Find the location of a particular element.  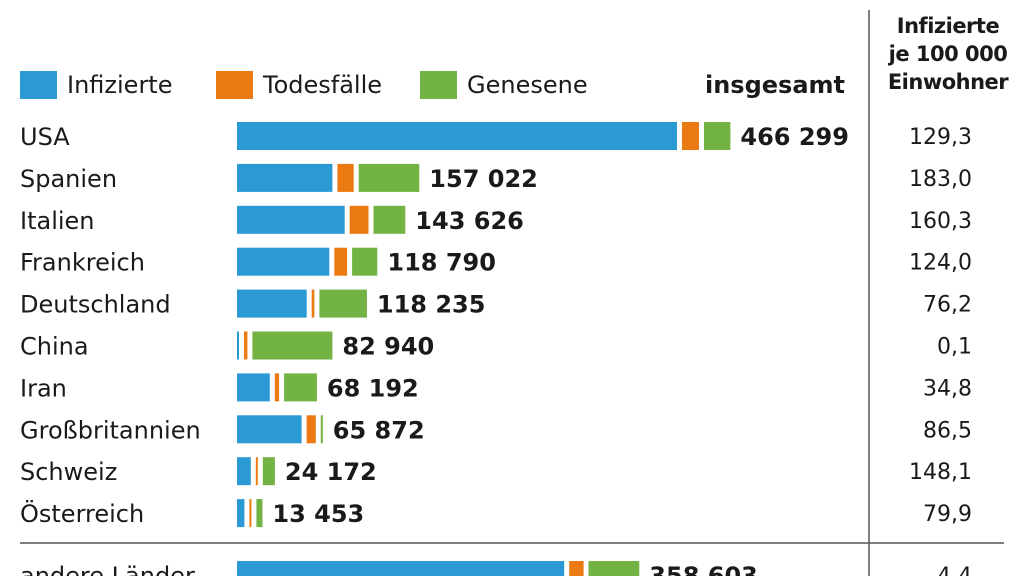

total-value: 82 940 is located at coordinates (388, 347).